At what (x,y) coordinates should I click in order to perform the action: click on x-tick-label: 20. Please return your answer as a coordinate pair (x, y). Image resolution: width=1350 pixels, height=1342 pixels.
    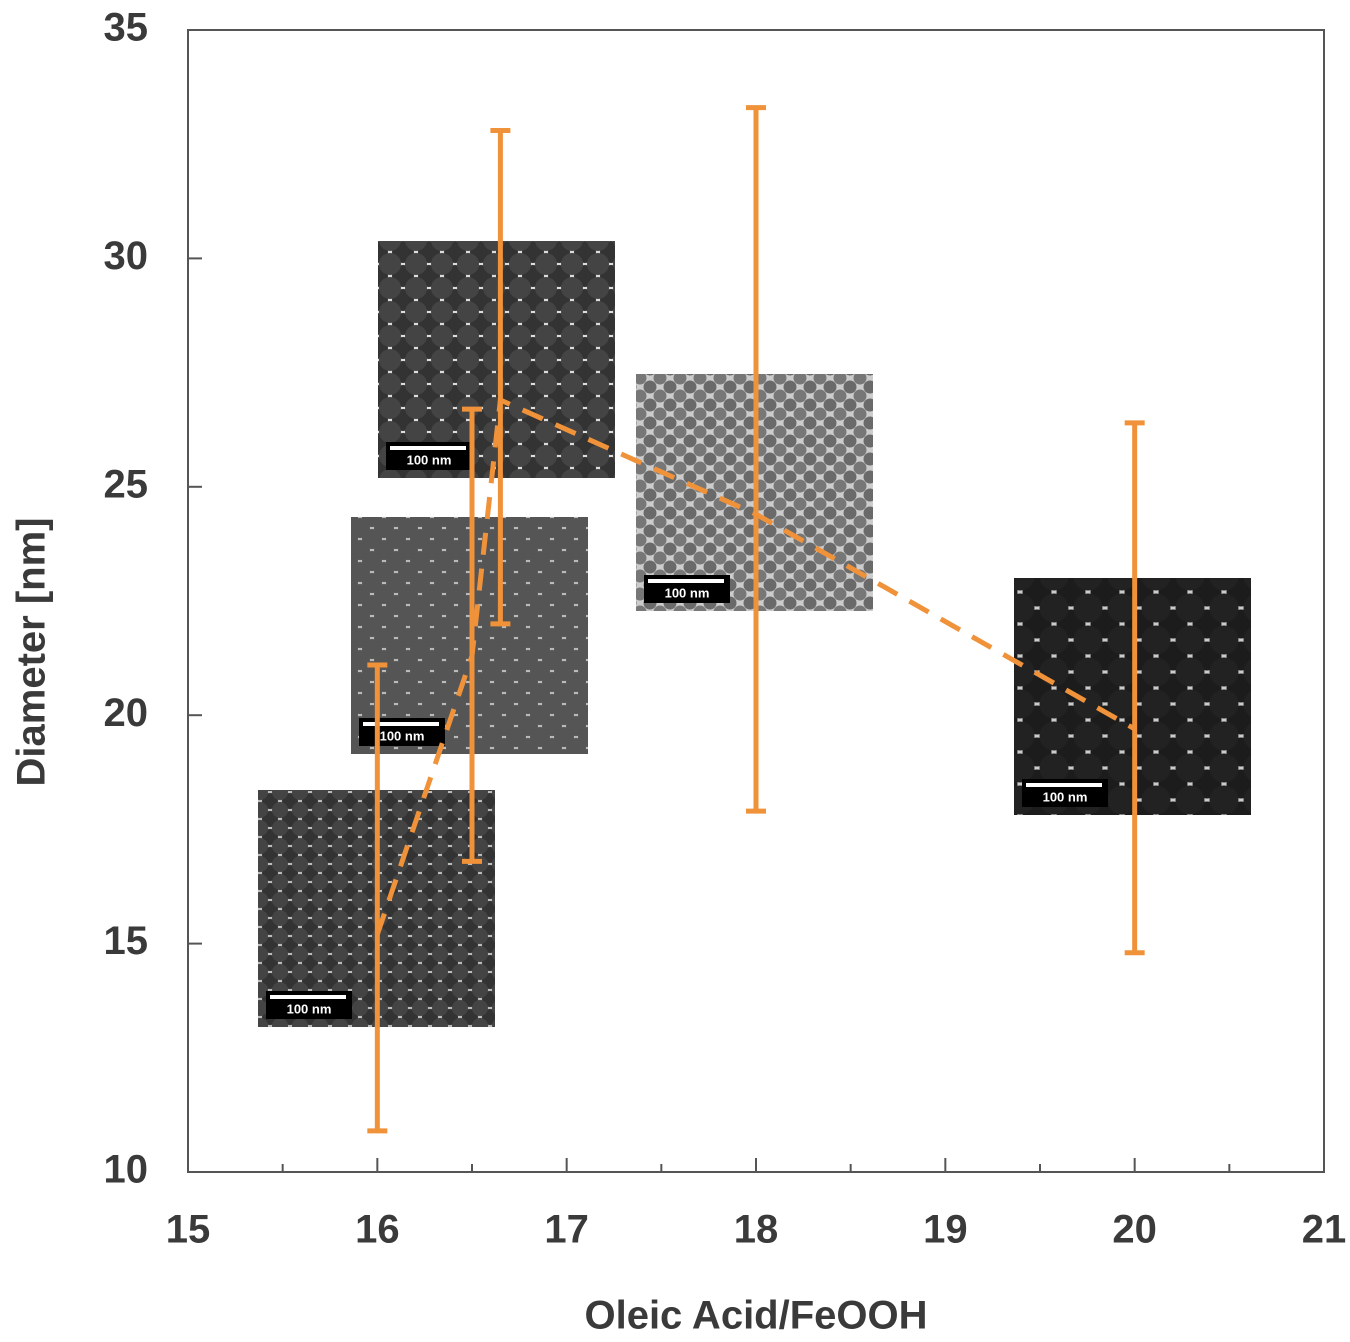
    Looking at the image, I should click on (1134, 1230).